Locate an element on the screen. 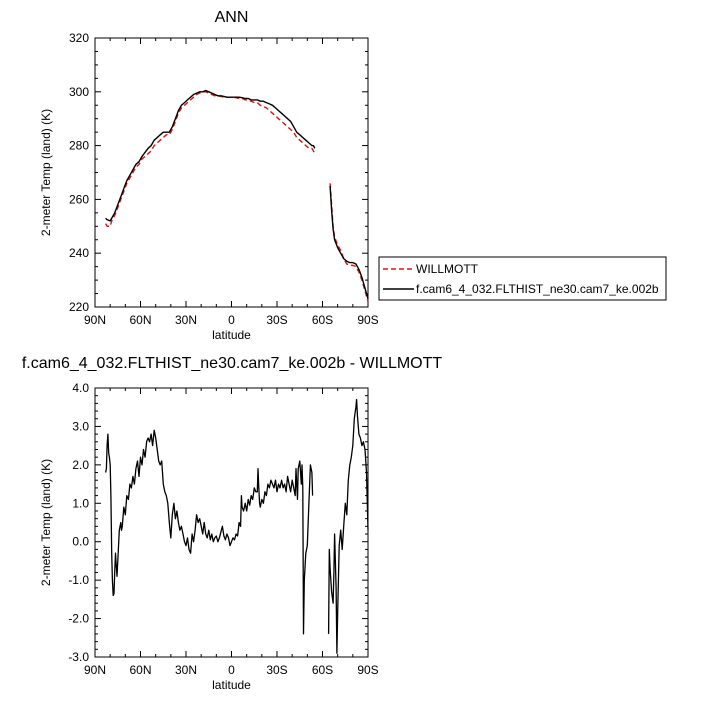 The height and width of the screenshot is (708, 707). y-tick-label: 240 is located at coordinates (79, 253).